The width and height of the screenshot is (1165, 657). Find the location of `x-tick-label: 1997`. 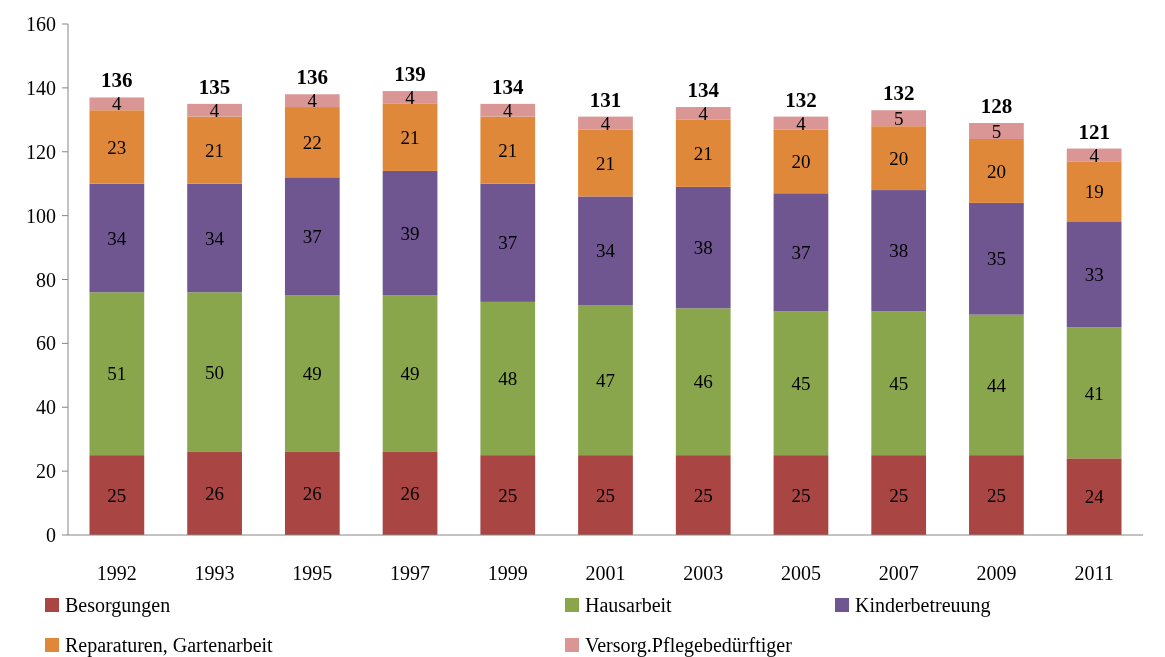

x-tick-label: 1997 is located at coordinates (410, 573).